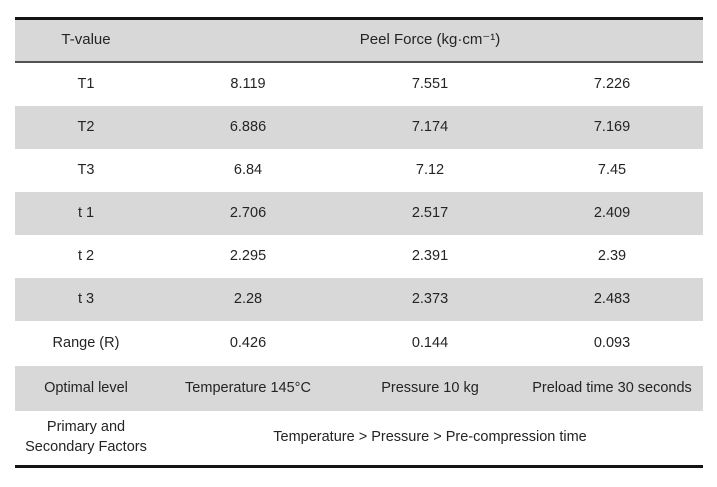 Image resolution: width=717 pixels, height=487 pixels. I want to click on value-cell: 0.426, so click(248, 342).